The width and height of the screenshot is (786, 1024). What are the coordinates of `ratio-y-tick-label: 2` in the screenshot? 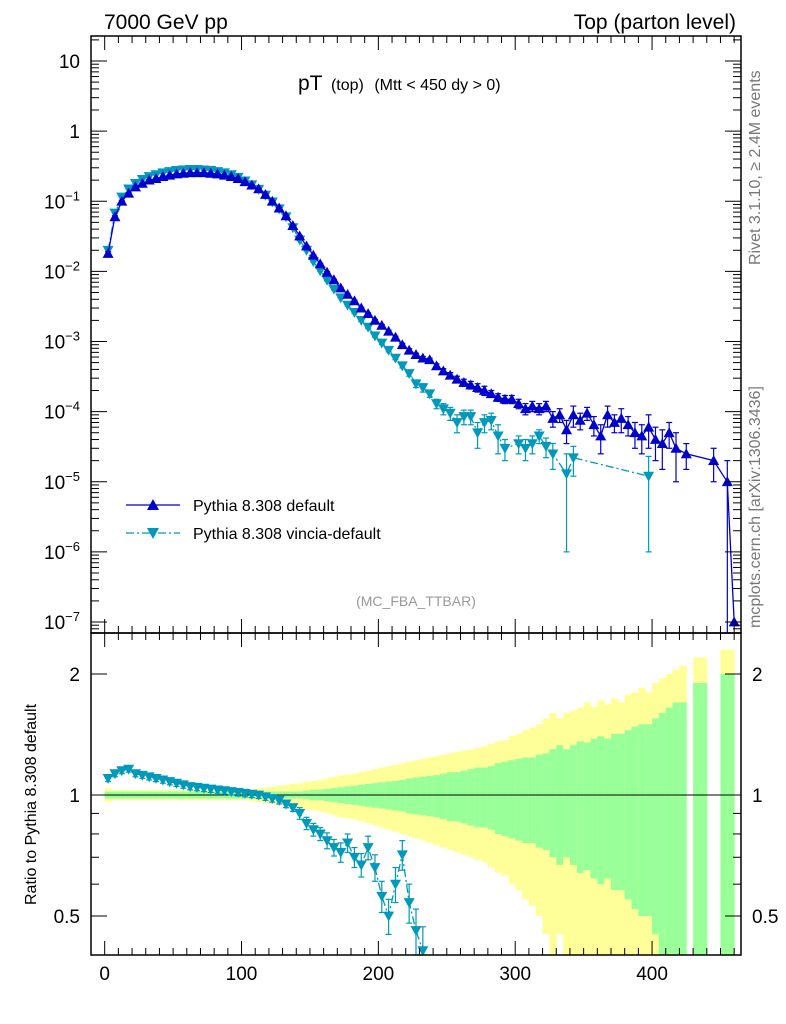 It's located at (74, 675).